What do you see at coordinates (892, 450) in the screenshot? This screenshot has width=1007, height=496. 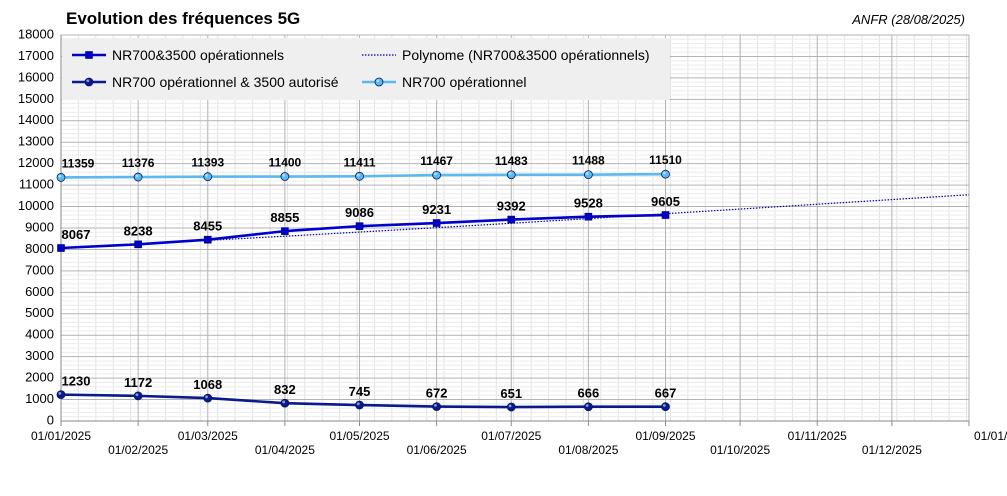 I see `x-tick-label: 01/12/2025` at bounding box center [892, 450].